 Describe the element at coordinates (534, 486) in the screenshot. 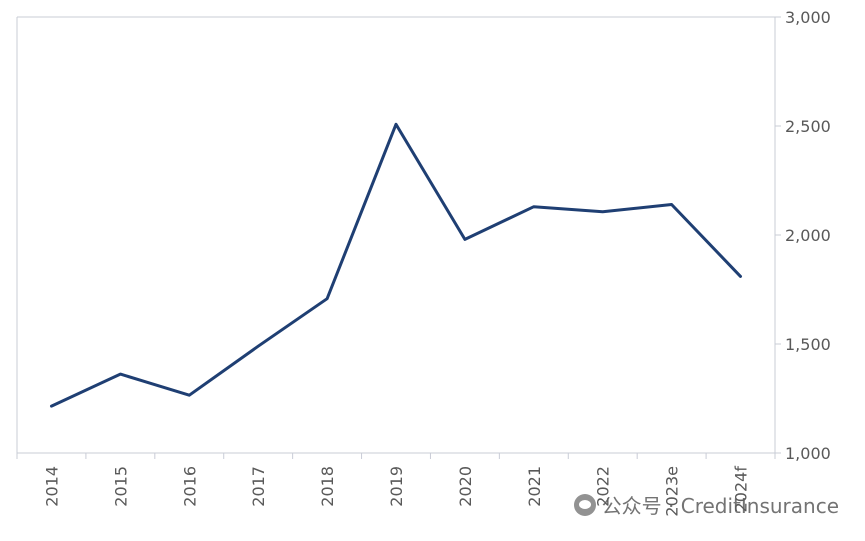

I see `x-tick-label: 2021` at that location.